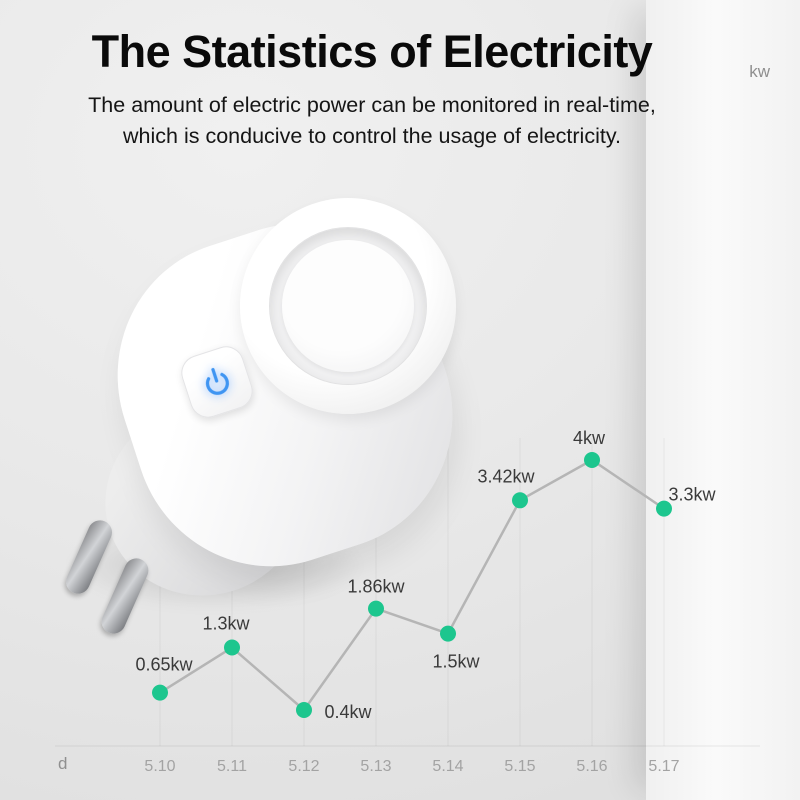 This screenshot has height=800, width=800. I want to click on point-value-label: 3.42kw, so click(506, 476).